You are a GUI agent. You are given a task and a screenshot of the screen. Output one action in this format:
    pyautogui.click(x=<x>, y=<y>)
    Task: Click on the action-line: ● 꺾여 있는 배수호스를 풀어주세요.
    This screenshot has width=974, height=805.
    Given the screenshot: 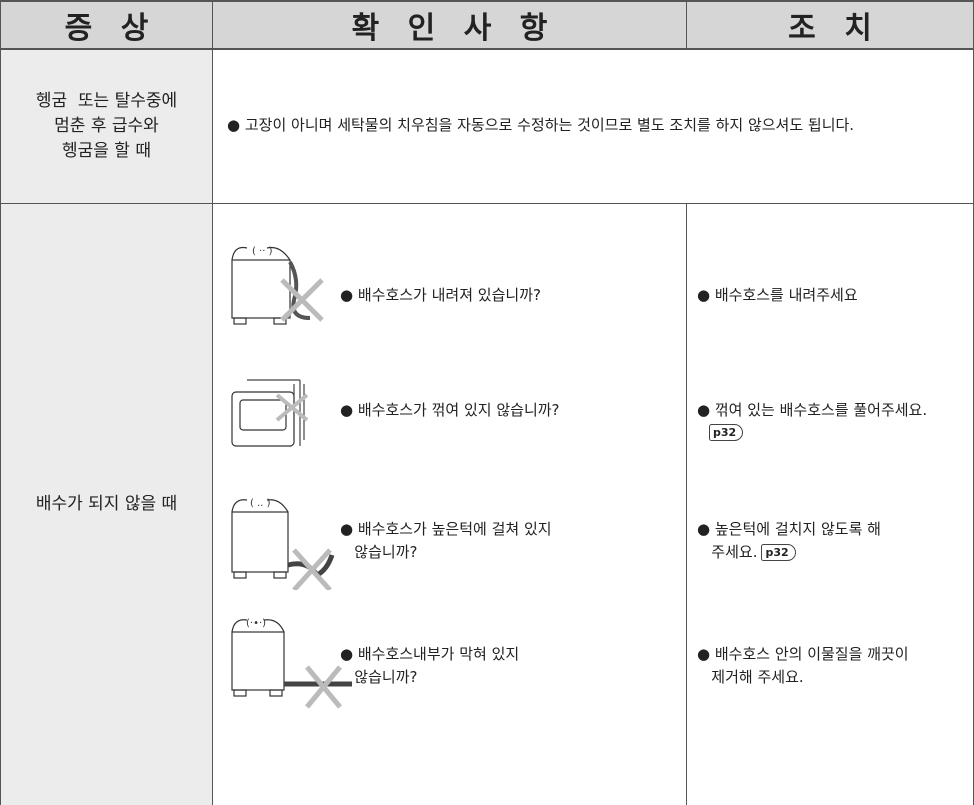 What is the action you would take?
    pyautogui.click(x=812, y=410)
    